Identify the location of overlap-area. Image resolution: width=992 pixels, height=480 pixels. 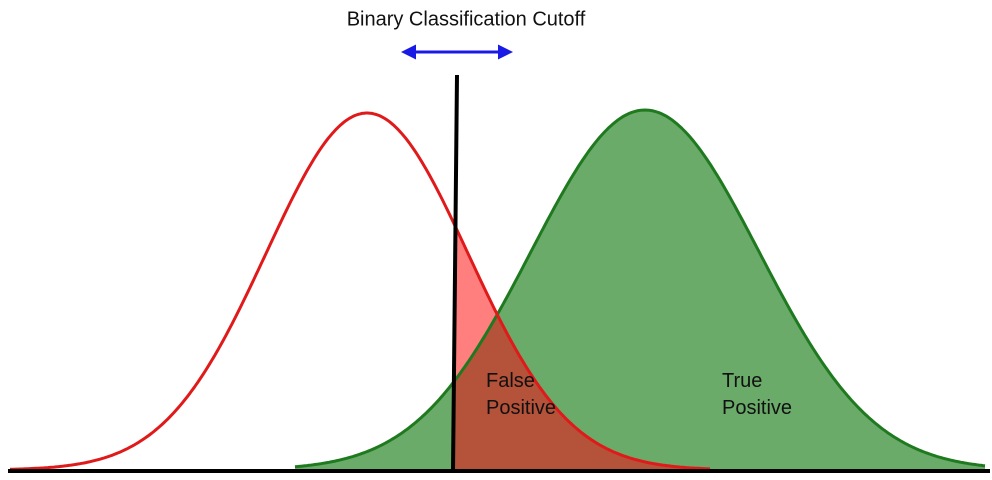
(582, 347).